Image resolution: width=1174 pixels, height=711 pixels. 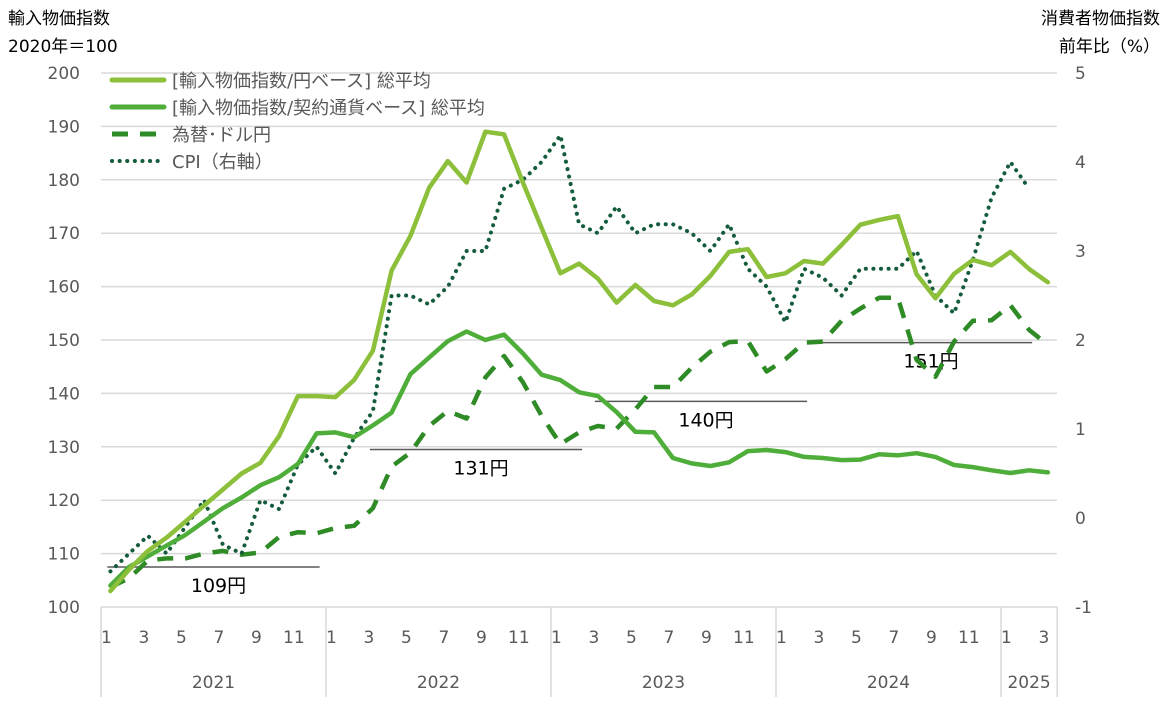 What do you see at coordinates (63, 47) in the screenshot?
I see `left-axis-title-line2: 2020年＝100` at bounding box center [63, 47].